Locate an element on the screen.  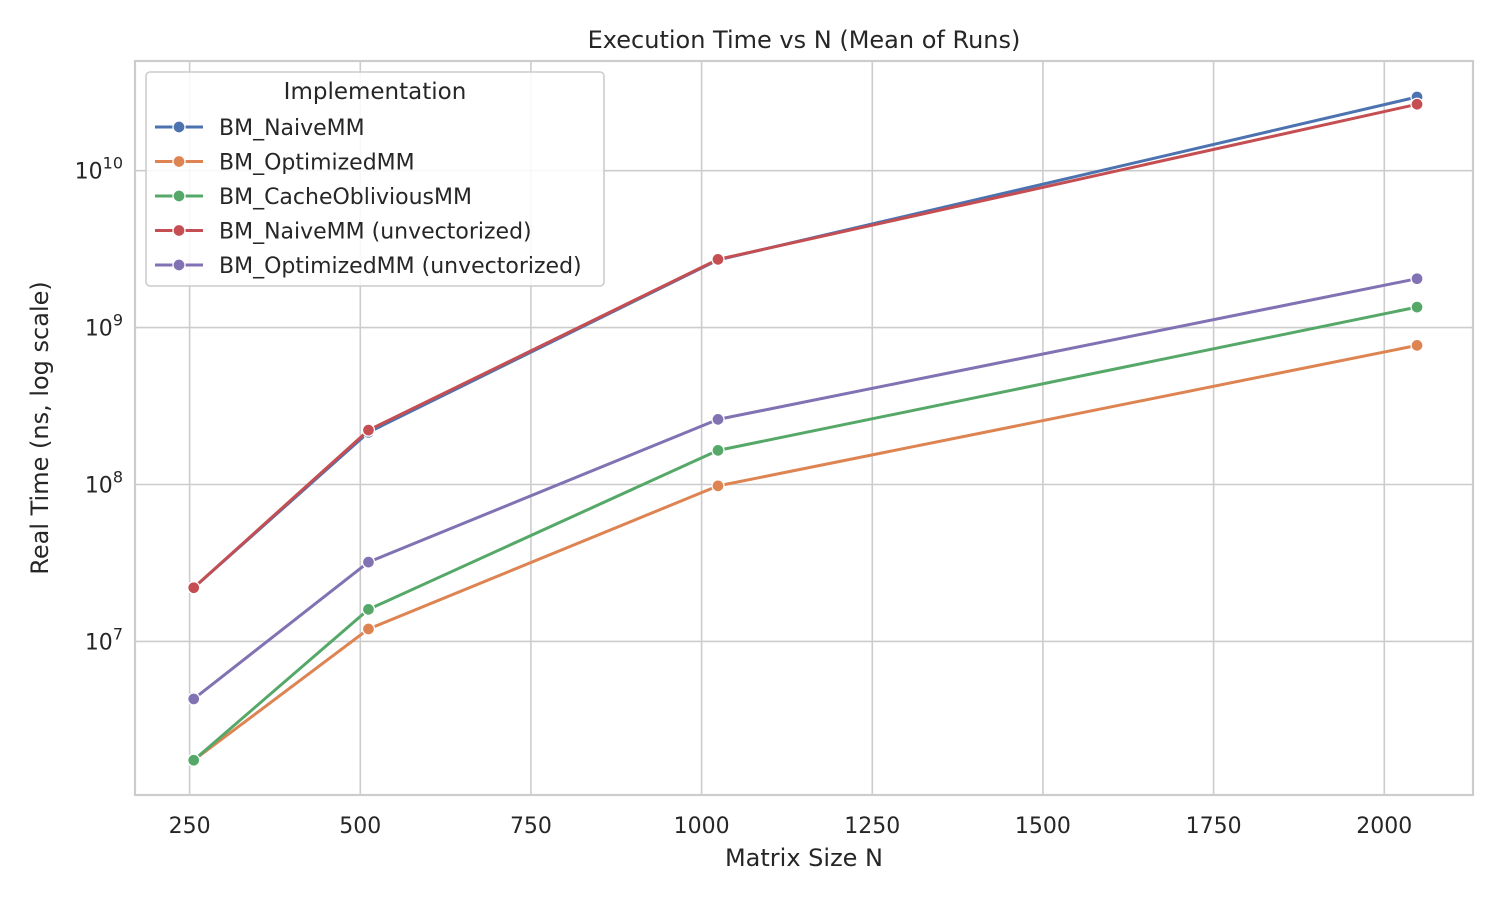
y-tick-label: 10⁹ is located at coordinates (104, 326).